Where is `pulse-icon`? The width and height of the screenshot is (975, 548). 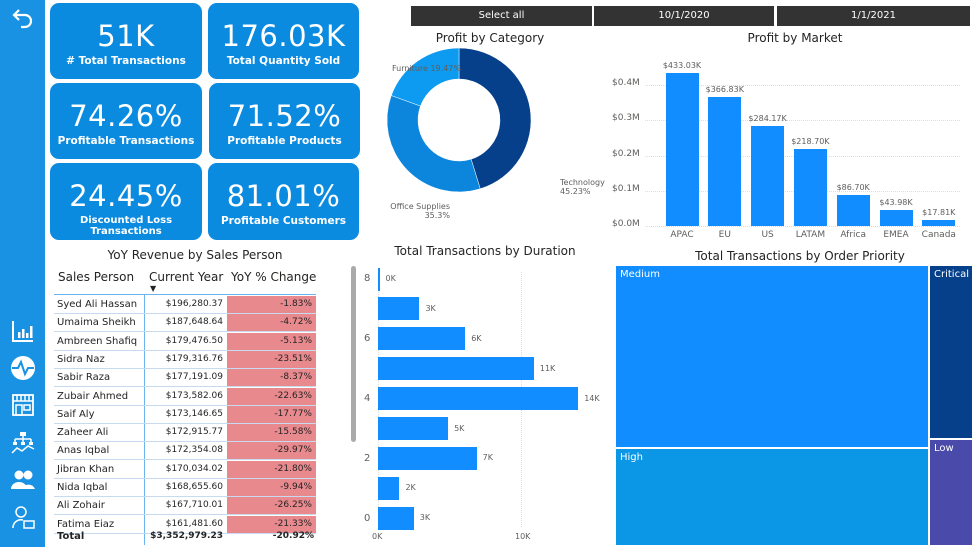
pulse-icon is located at coordinates (23, 368).